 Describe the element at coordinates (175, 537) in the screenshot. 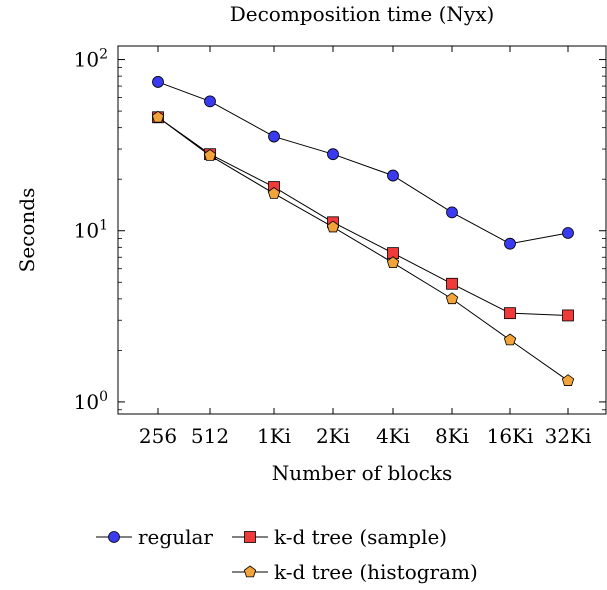

I see `legend-label: regular` at that location.